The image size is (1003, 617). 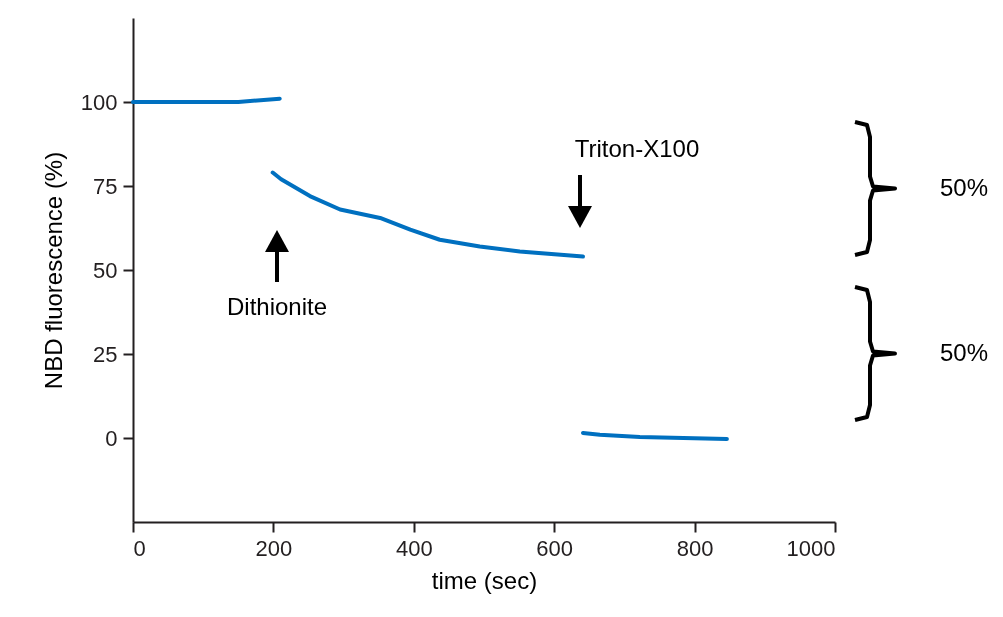 What do you see at coordinates (277, 306) in the screenshot?
I see `annotation: Dithionite` at bounding box center [277, 306].